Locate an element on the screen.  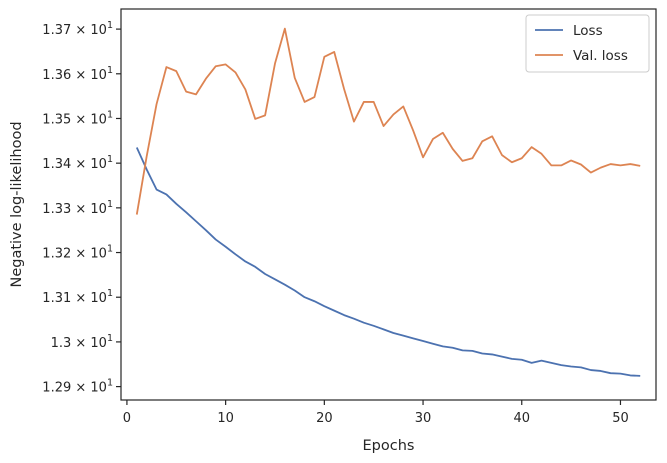
legend-label-val-loss: Val. loss is located at coordinates (600, 56).